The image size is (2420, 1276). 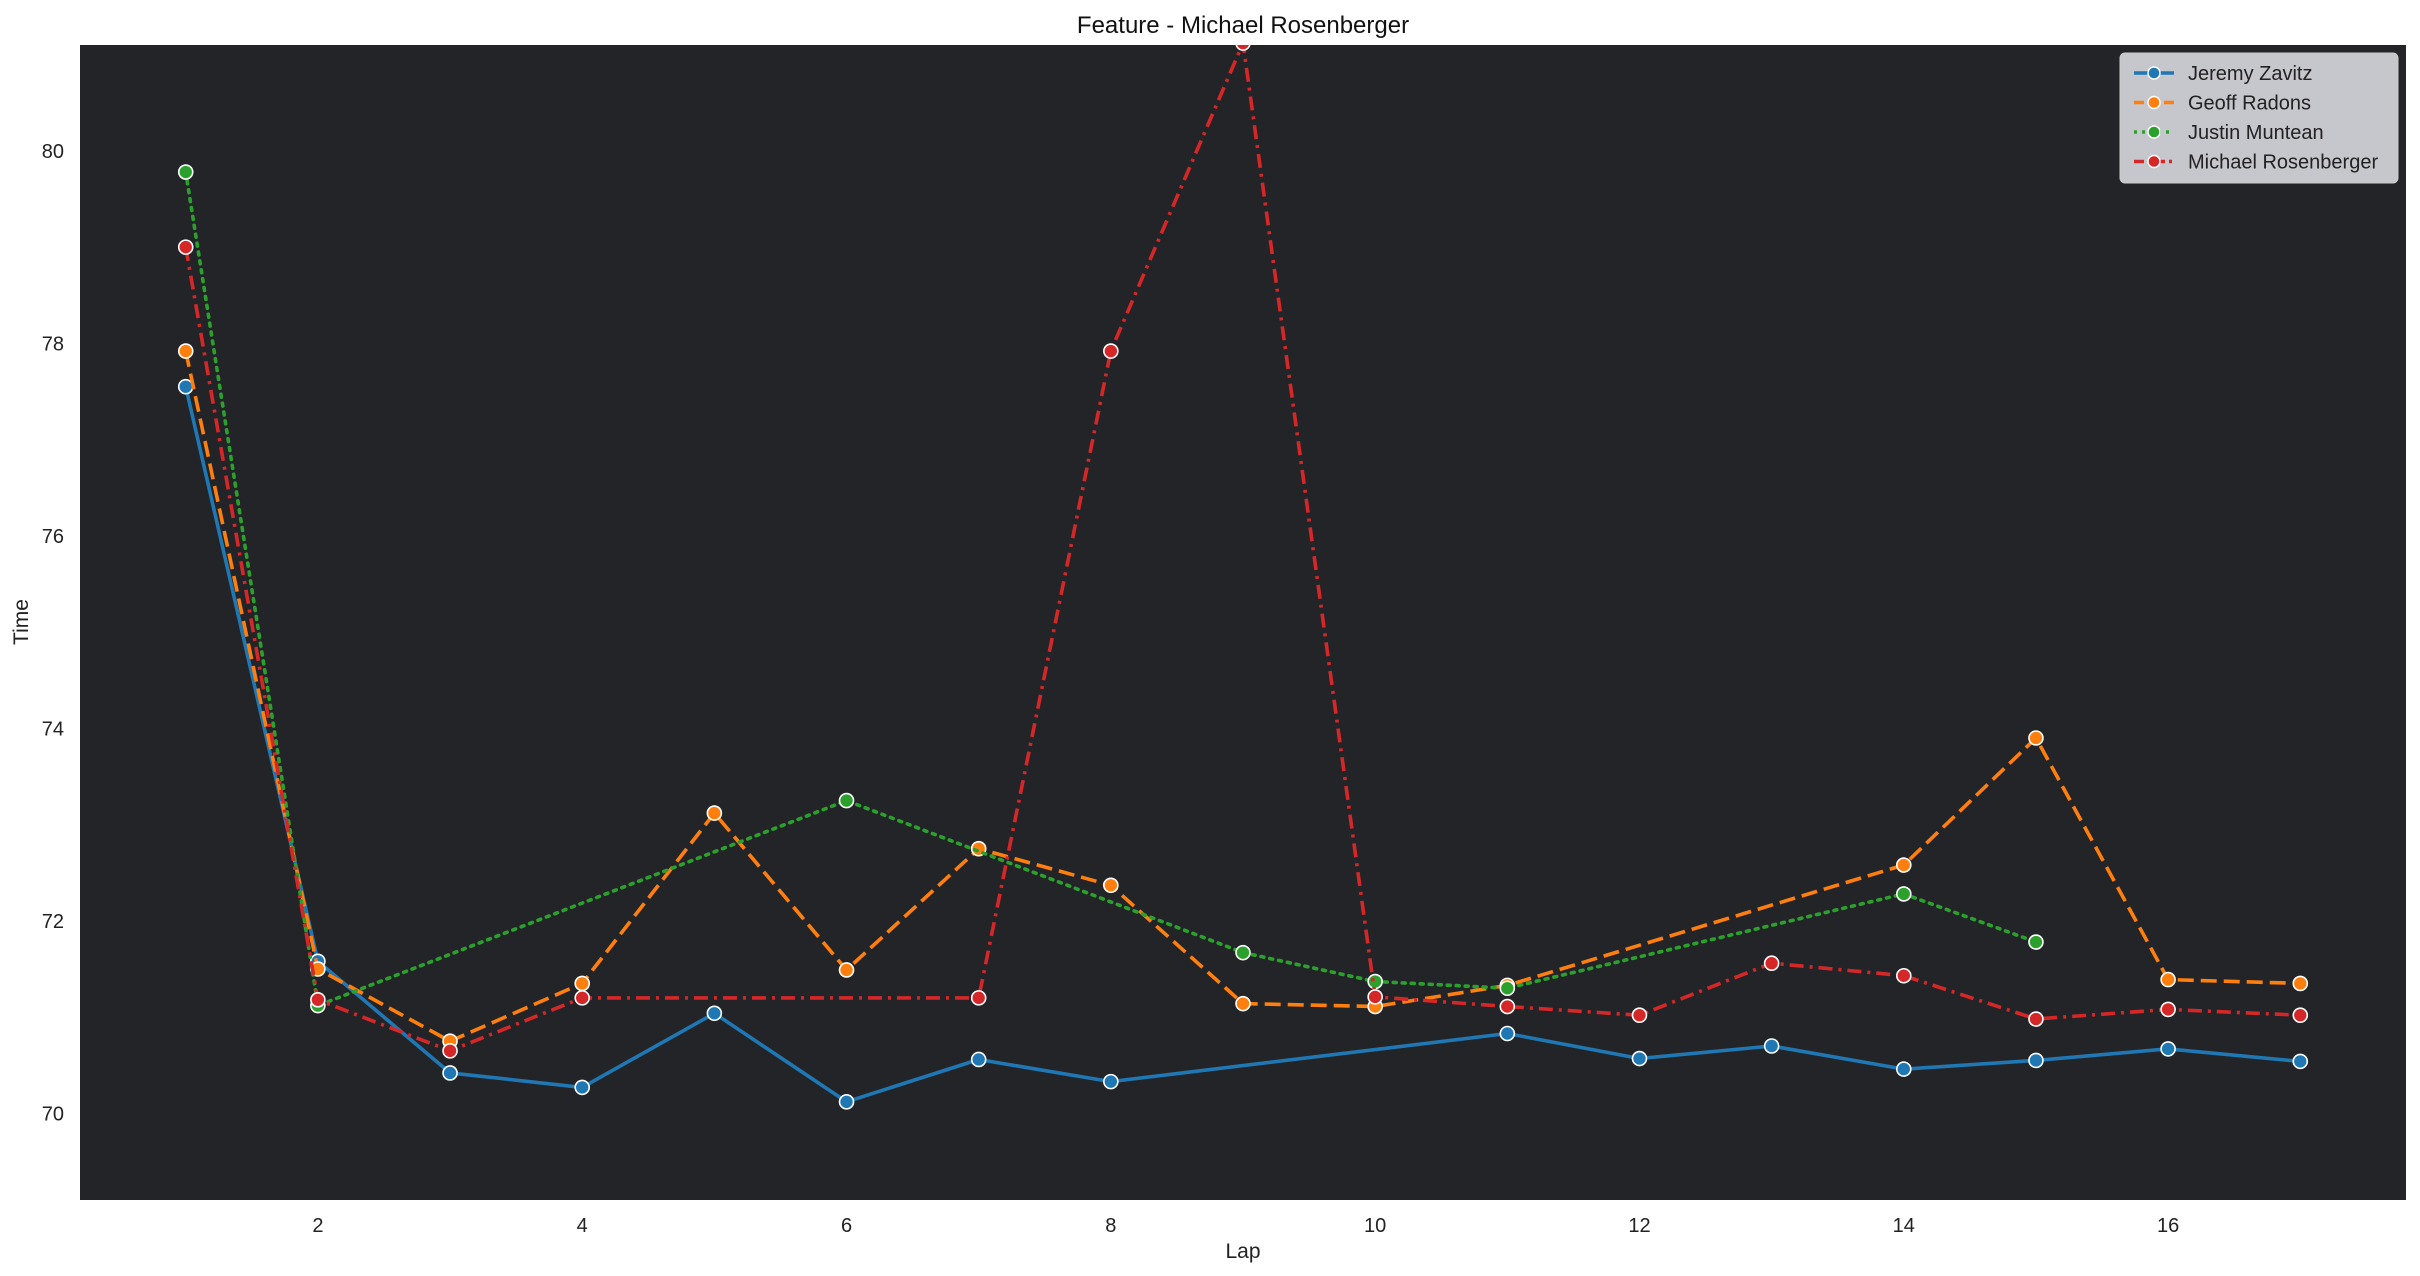 What do you see at coordinates (2168, 1226) in the screenshot?
I see `x-tick-label: 16` at bounding box center [2168, 1226].